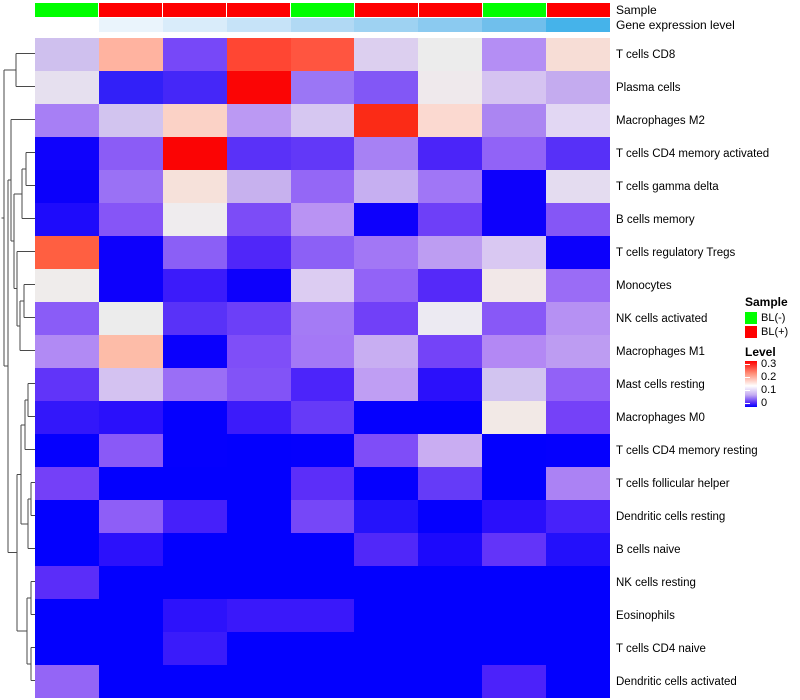 The width and height of the screenshot is (800, 700). What do you see at coordinates (514, 417) in the screenshot?
I see `heatmap-cell-r12-c8` at bounding box center [514, 417].